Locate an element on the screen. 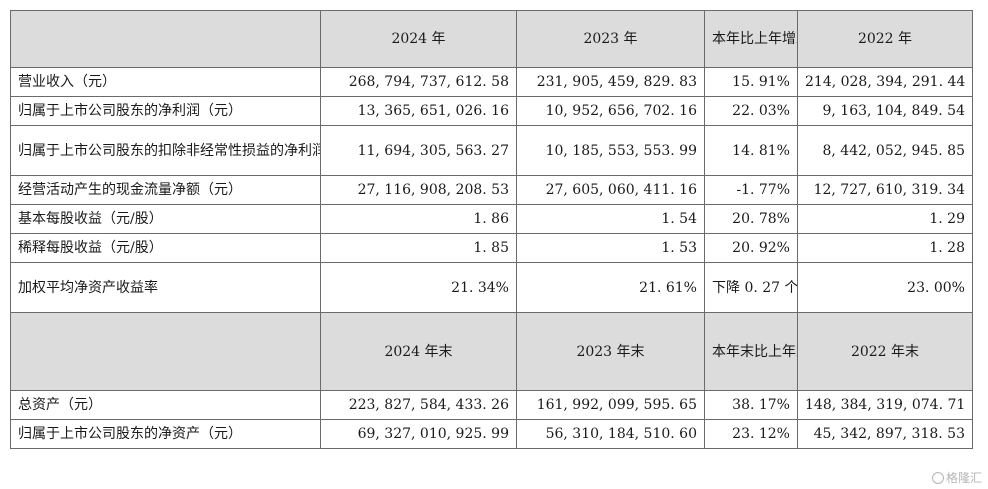  value-2023: 21. 61% is located at coordinates (610, 287).